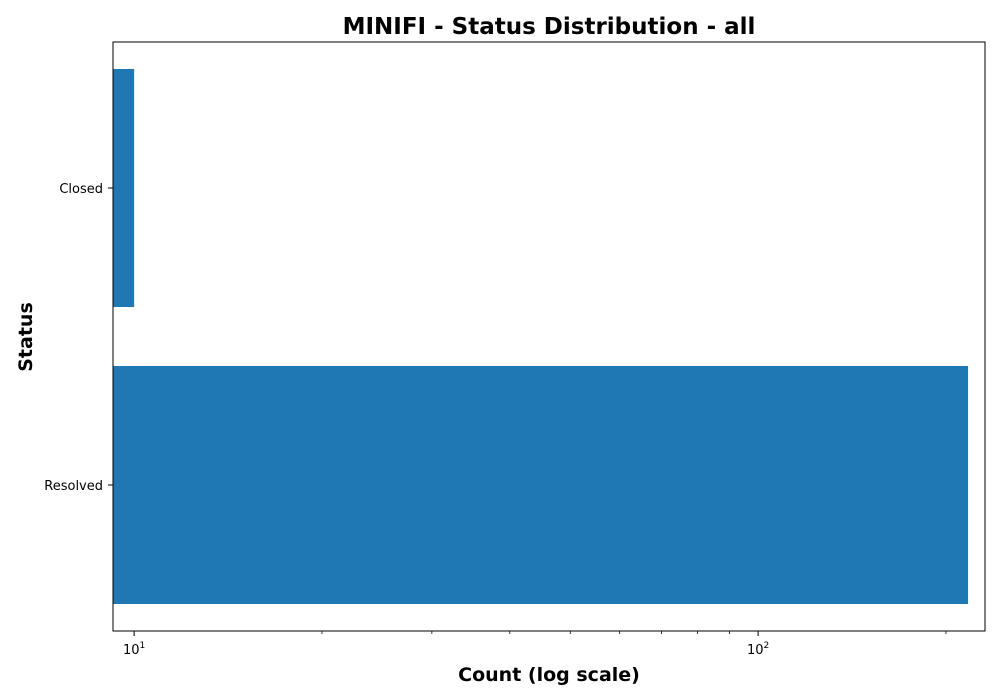 This screenshot has width=1000, height=700. I want to click on x-axis: 10¹ 10², so click(535, 644).